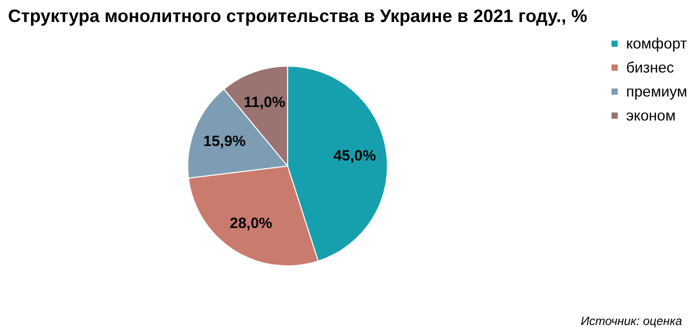 The image size is (698, 329). What do you see at coordinates (265, 103) in the screenshot?
I see `data-label: 11,0%` at bounding box center [265, 103].